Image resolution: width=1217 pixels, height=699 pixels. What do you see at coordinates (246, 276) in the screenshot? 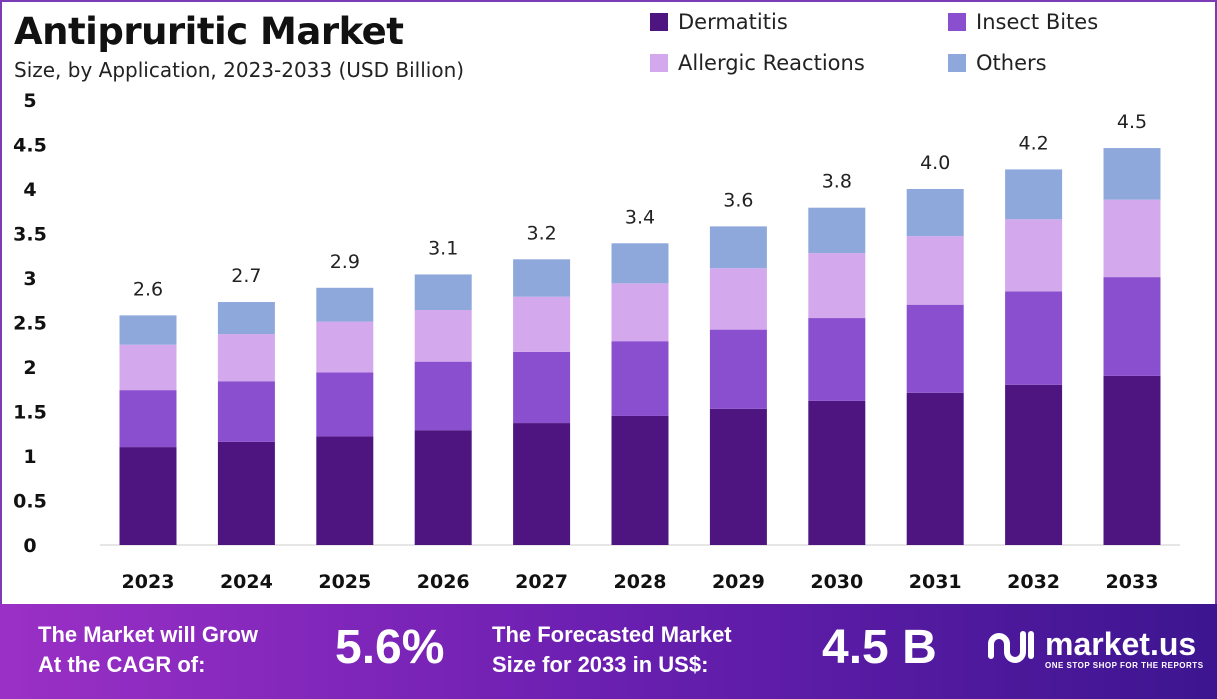
I see `total-label: 2.7` at bounding box center [246, 276].